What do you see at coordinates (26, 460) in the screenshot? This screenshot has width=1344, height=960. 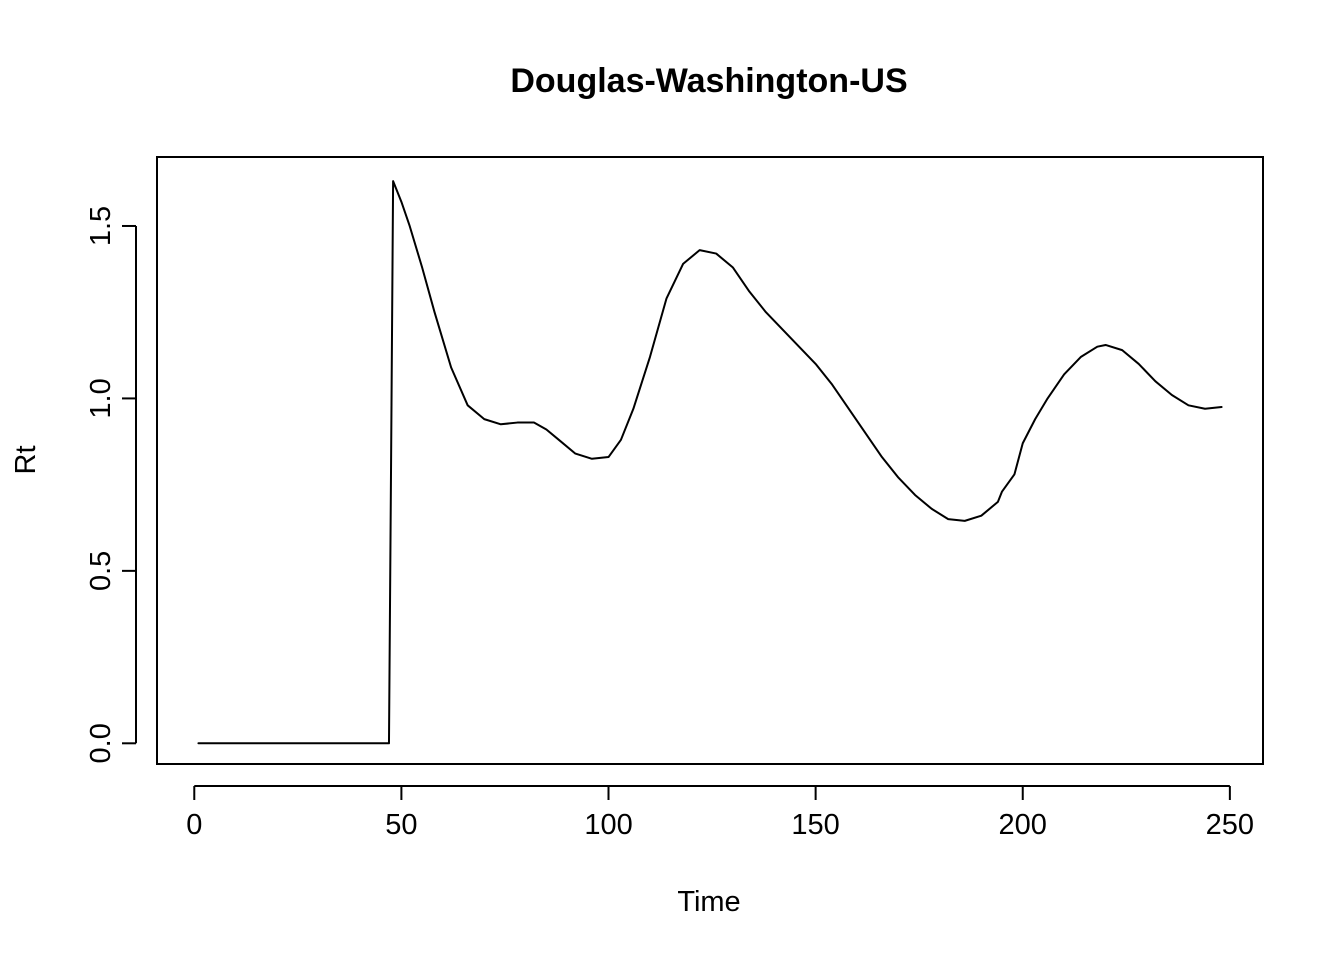 I see `y-axis-label: Rt` at bounding box center [26, 460].